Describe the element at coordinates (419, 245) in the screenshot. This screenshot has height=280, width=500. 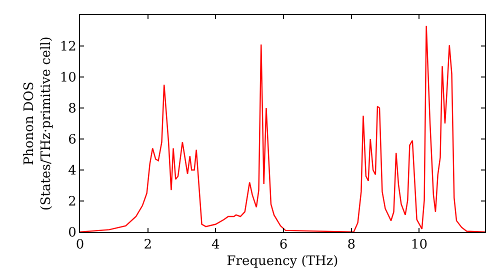
I see `x-tick-label: 10` at that location.